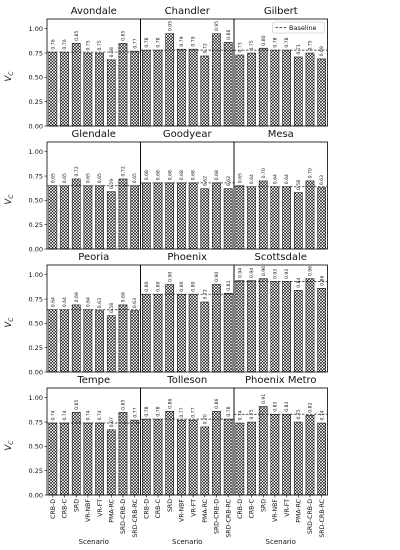 The width and height of the screenshot is (400, 550). I want to click on value-label-peoria-crb-c: 0.64, so click(65, 302).